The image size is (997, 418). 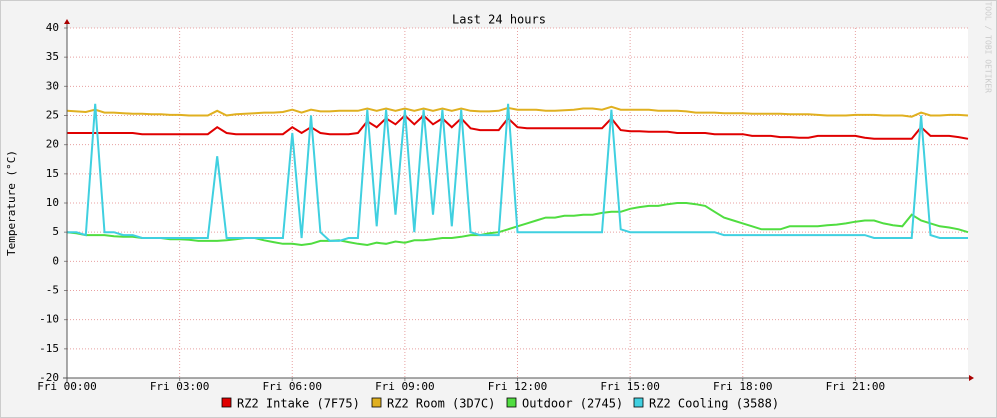 I want to click on y-tick-label: 20, so click(x=52, y=144).